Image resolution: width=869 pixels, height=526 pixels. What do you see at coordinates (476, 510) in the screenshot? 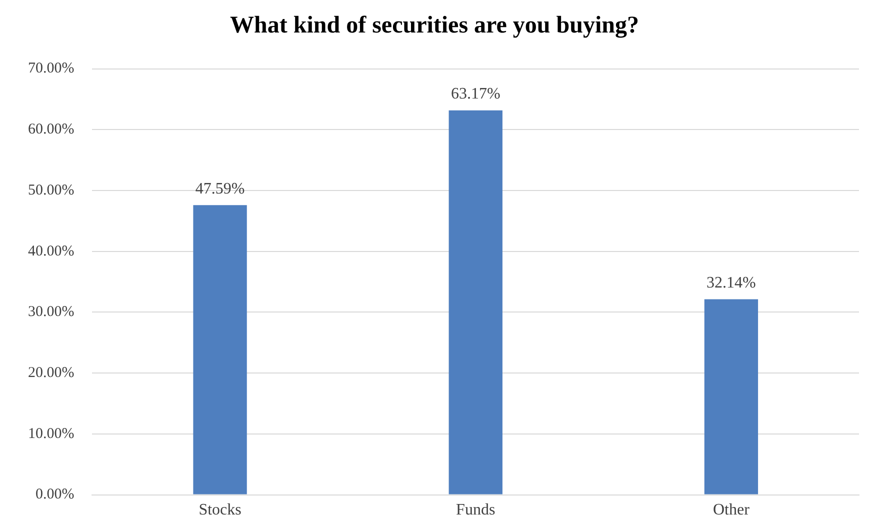
I see `x-tick-label: Funds` at bounding box center [476, 510].